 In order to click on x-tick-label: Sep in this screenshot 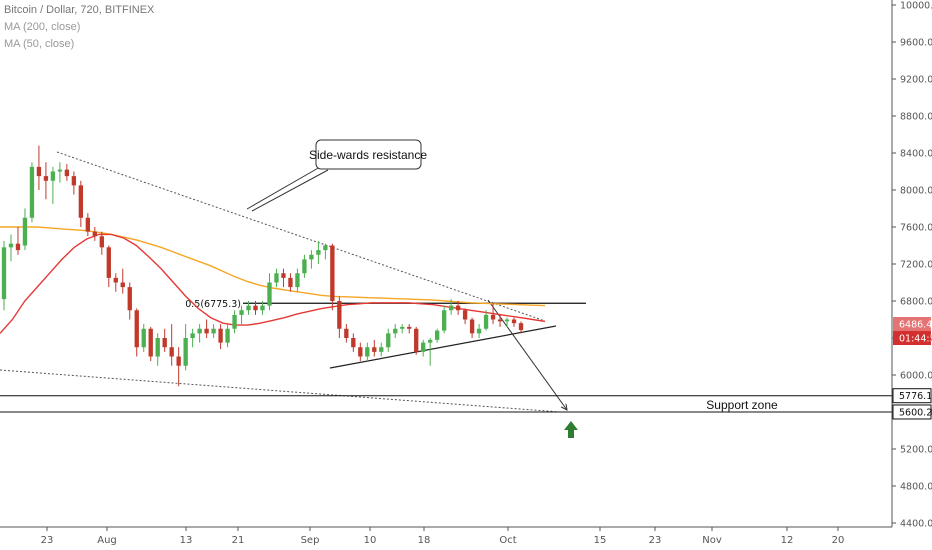, I will do `click(310, 540)`.